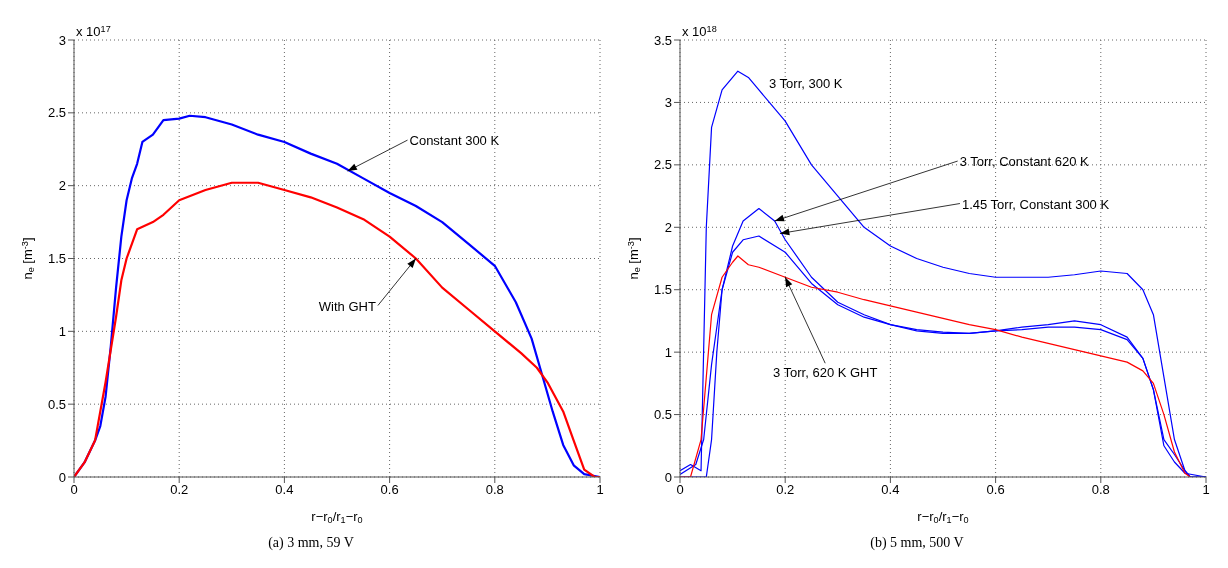  I want to click on text: (b) 5 mm, 500 V, so click(917, 543).